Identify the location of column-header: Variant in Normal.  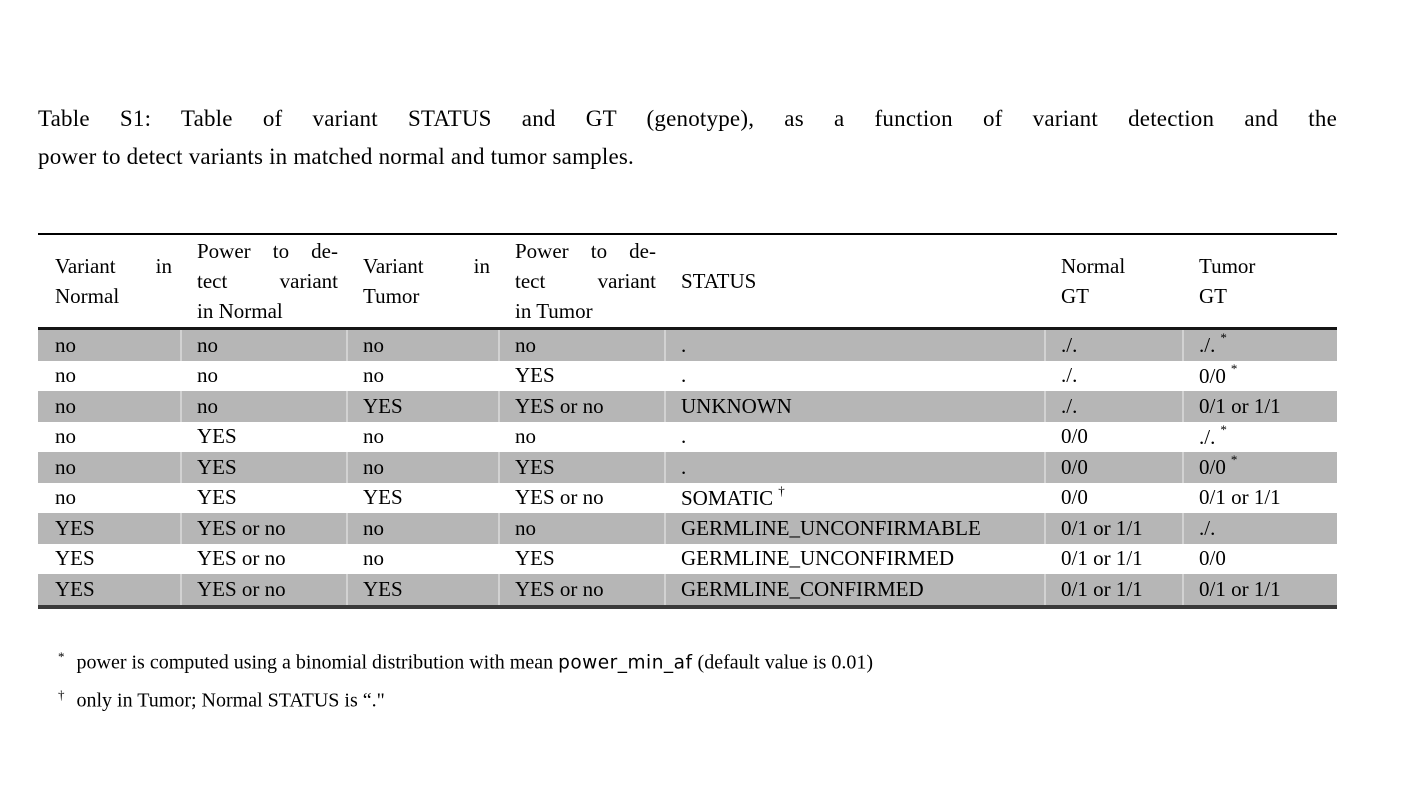
(113, 281).